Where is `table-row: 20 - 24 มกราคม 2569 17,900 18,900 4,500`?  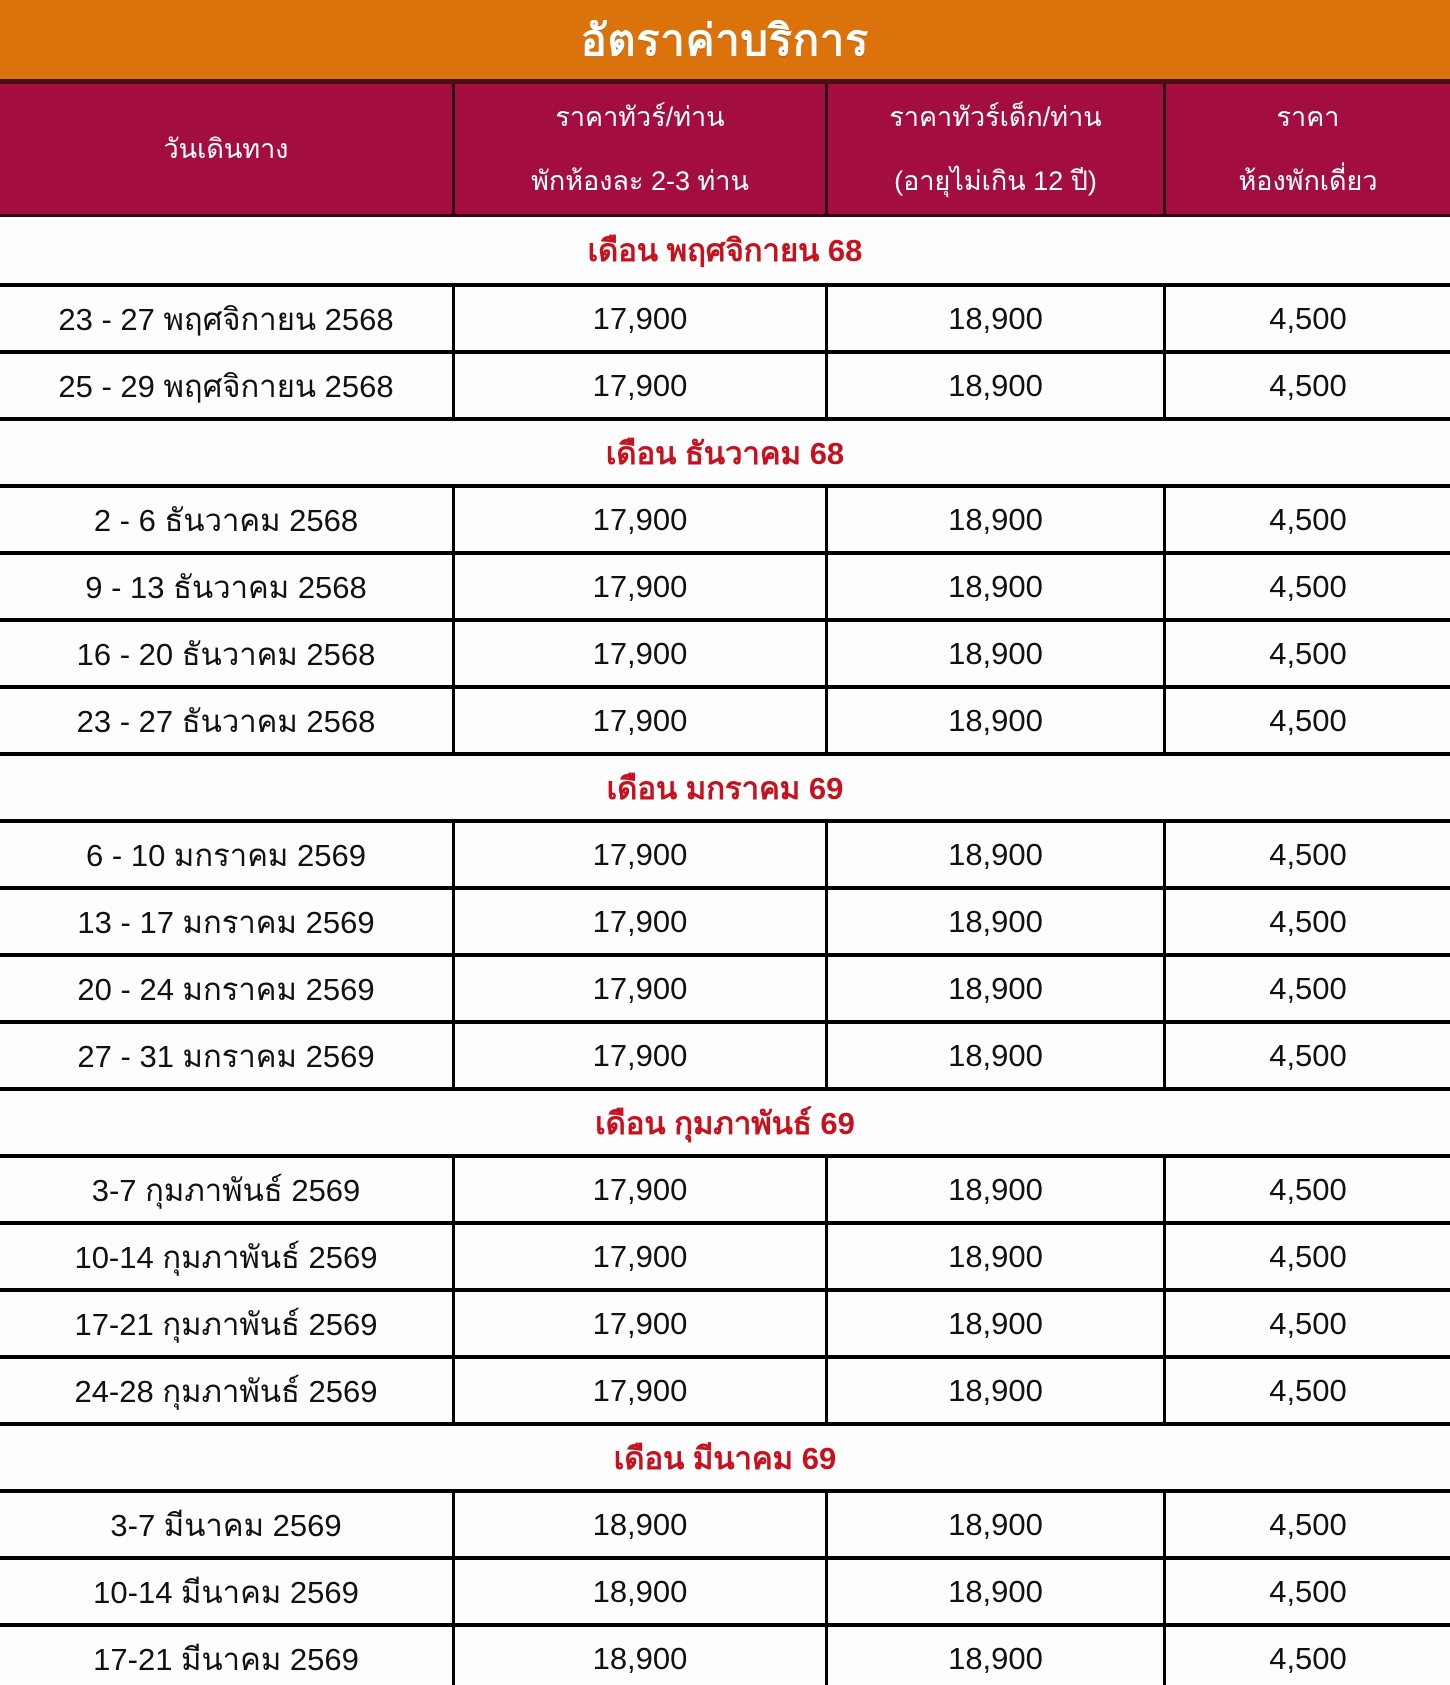 table-row: 20 - 24 มกราคม 2569 17,900 18,900 4,500 is located at coordinates (725, 986).